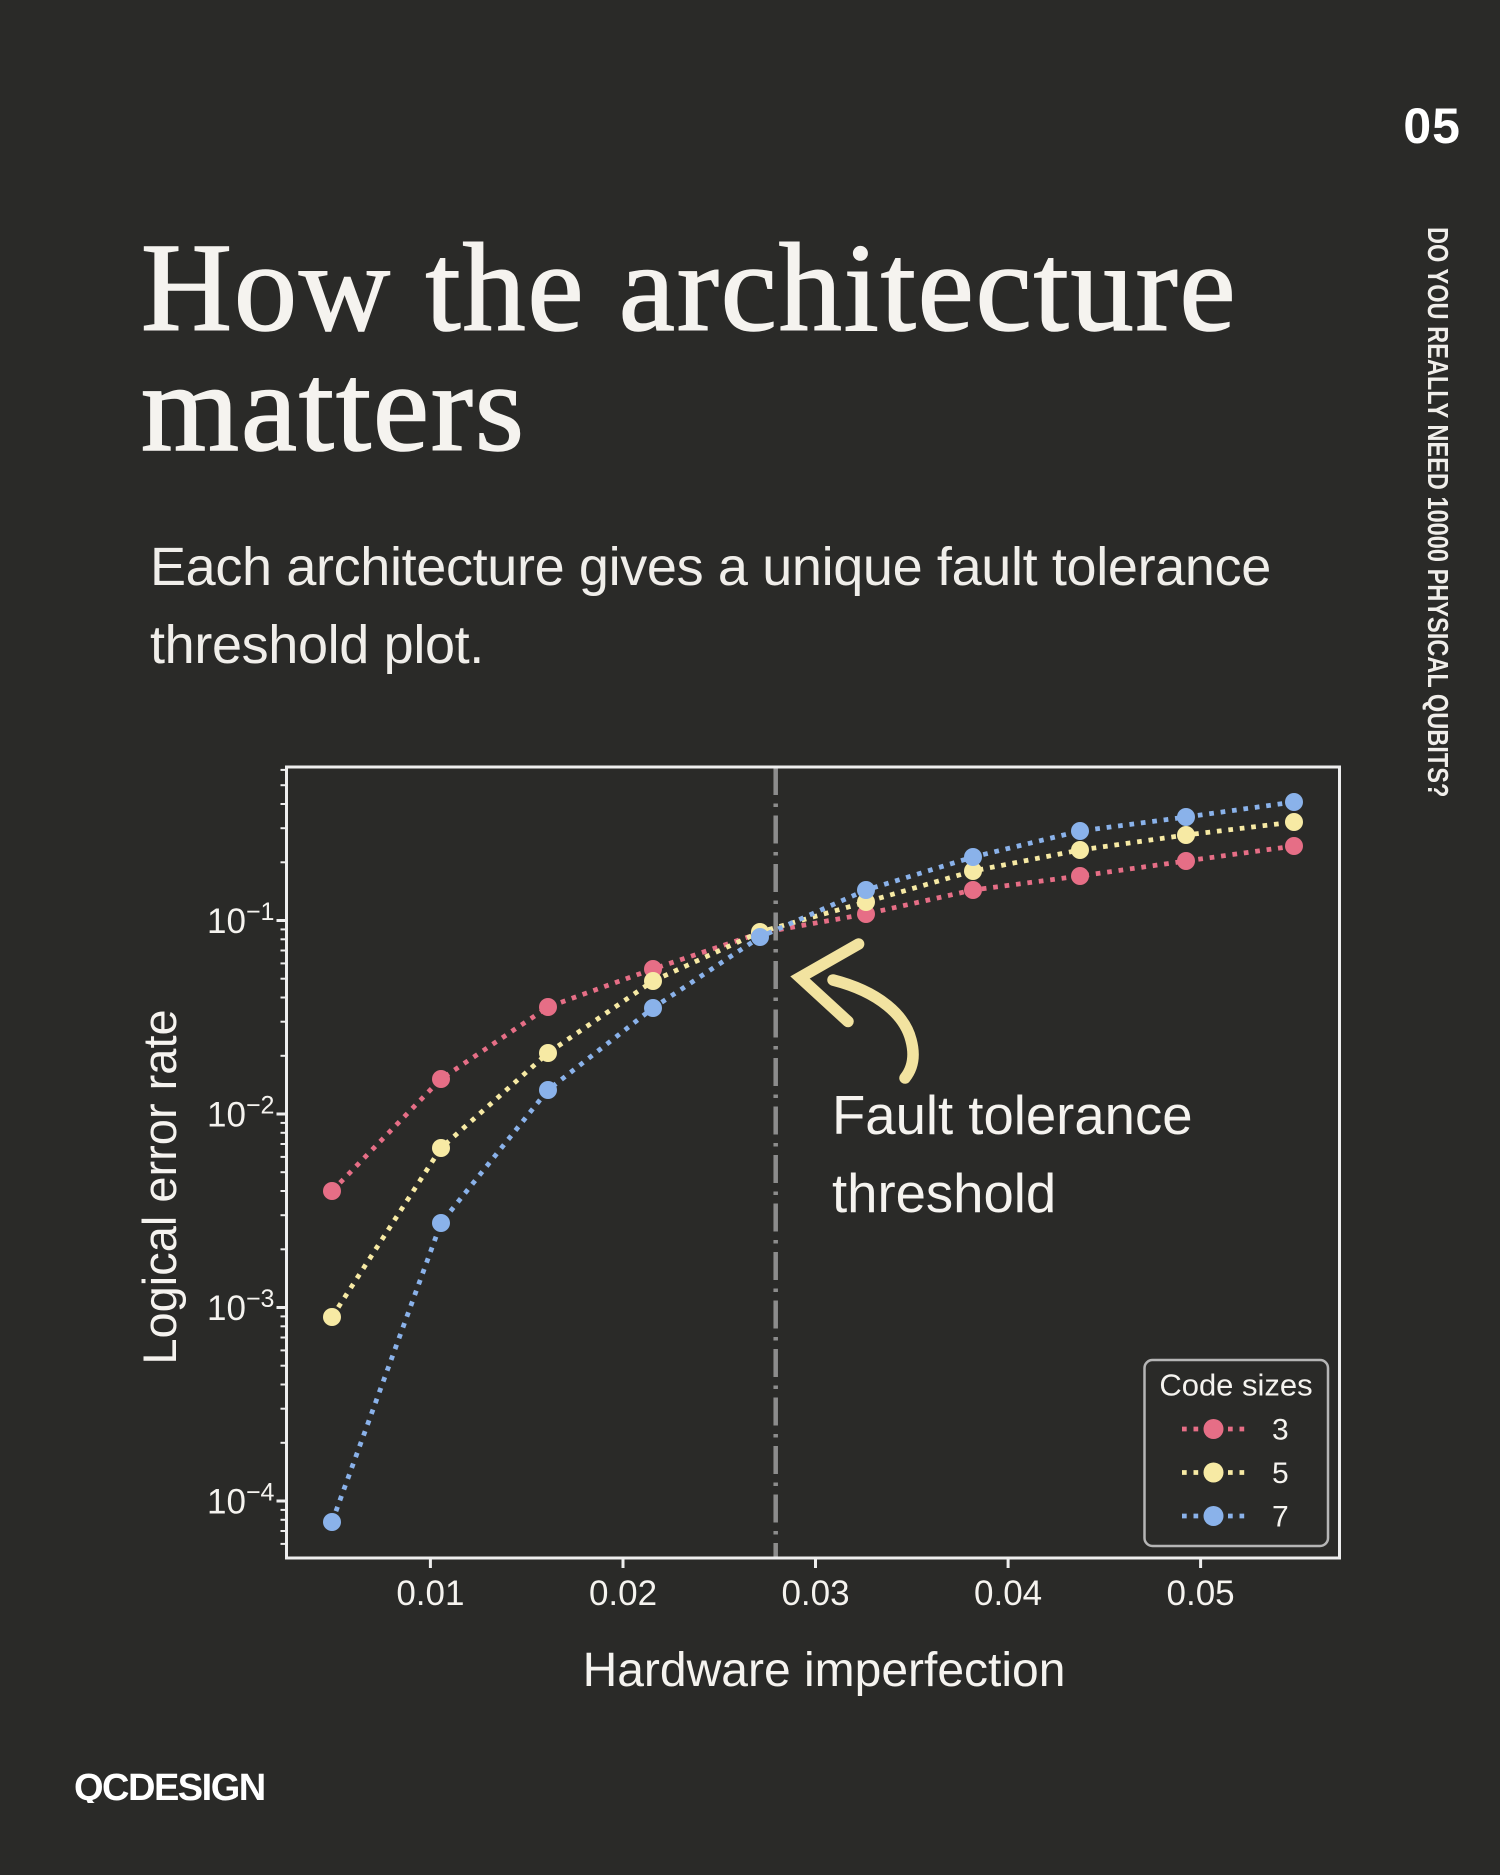 The width and height of the screenshot is (1500, 1875). What do you see at coordinates (240, 1306) in the screenshot?
I see `svg-text: 10⁻³` at bounding box center [240, 1306].